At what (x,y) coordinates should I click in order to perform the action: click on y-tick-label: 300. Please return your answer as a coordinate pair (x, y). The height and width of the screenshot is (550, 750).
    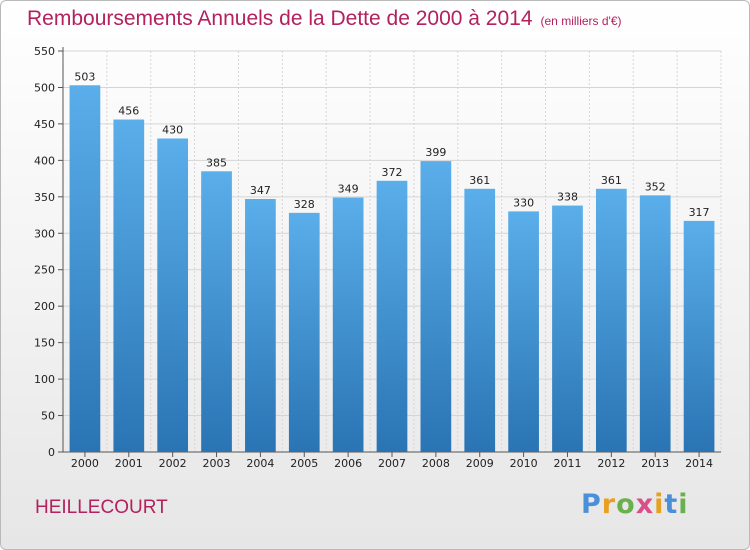
    Looking at the image, I should click on (44, 233).